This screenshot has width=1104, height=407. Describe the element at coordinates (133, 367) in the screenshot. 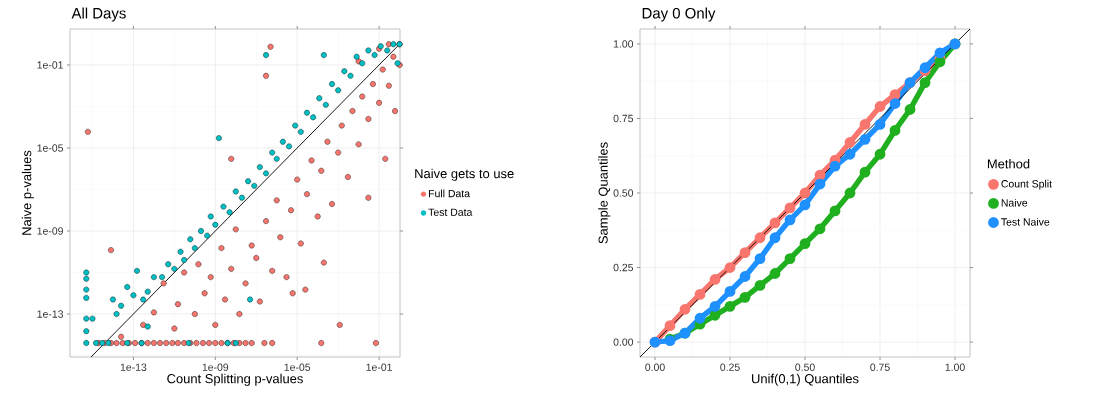

I see `x-tick-label: 1e-13` at that location.